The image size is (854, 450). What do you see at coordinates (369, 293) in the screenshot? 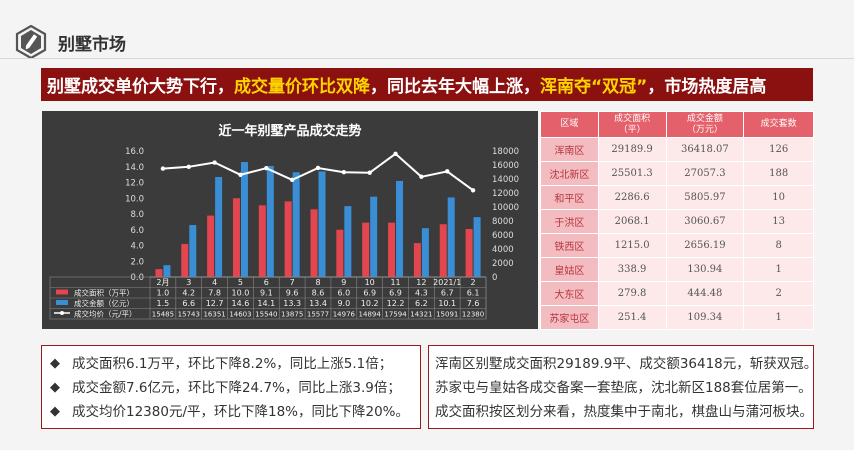
I see `data-table-value: 6.9` at bounding box center [369, 293].